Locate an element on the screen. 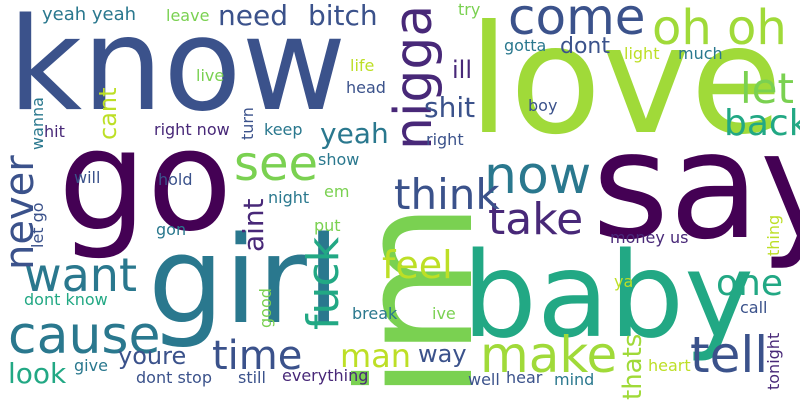 This screenshot has width=800, height=400. word-mind: mind is located at coordinates (574, 379).